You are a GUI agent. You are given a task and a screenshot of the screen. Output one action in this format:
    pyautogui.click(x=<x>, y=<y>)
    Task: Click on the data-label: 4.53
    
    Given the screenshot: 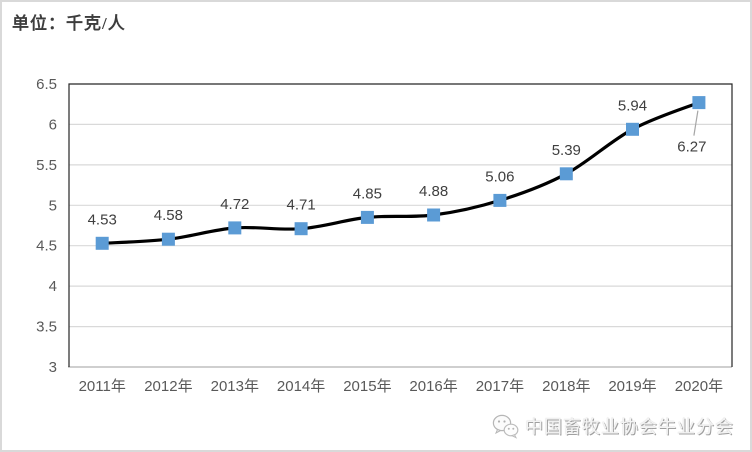 What is the action you would take?
    pyautogui.click(x=102, y=219)
    